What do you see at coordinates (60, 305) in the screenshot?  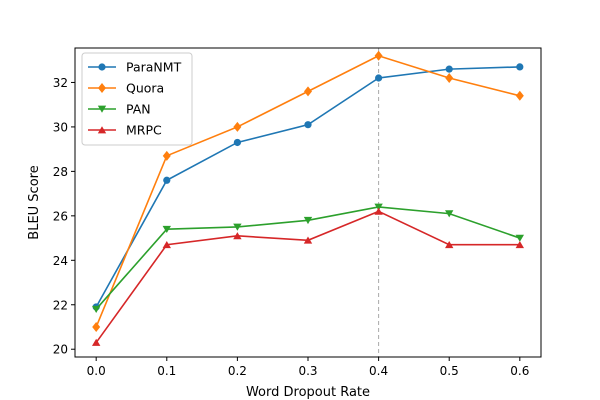 I see `y-tick-label: 22` at bounding box center [60, 305].